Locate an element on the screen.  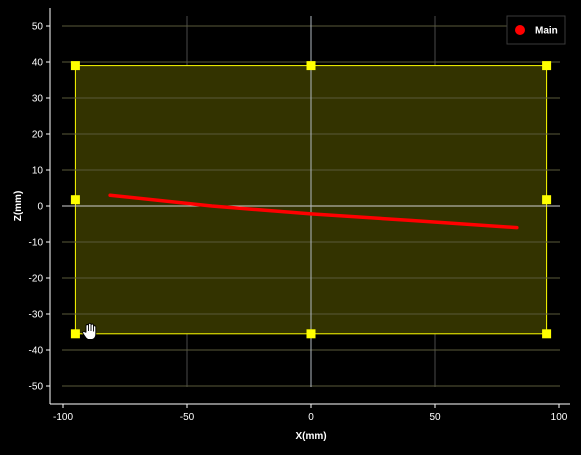
x-tick-label: -50 is located at coordinates (187, 417).